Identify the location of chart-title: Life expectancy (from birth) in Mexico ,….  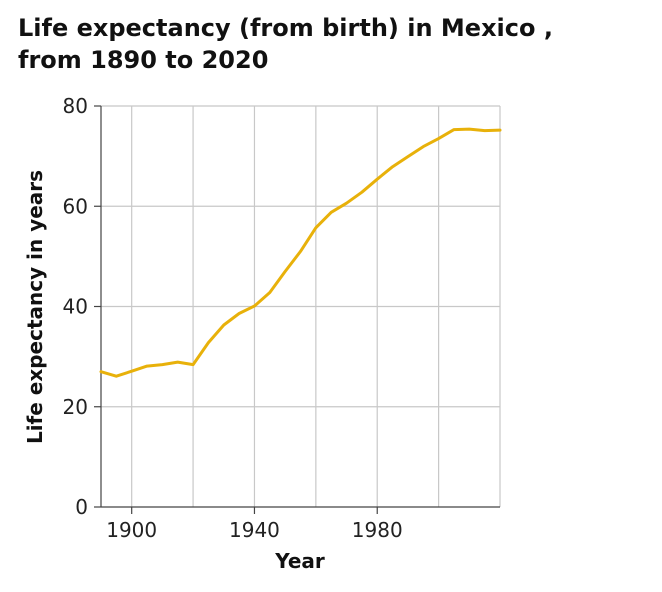
(333, 44).